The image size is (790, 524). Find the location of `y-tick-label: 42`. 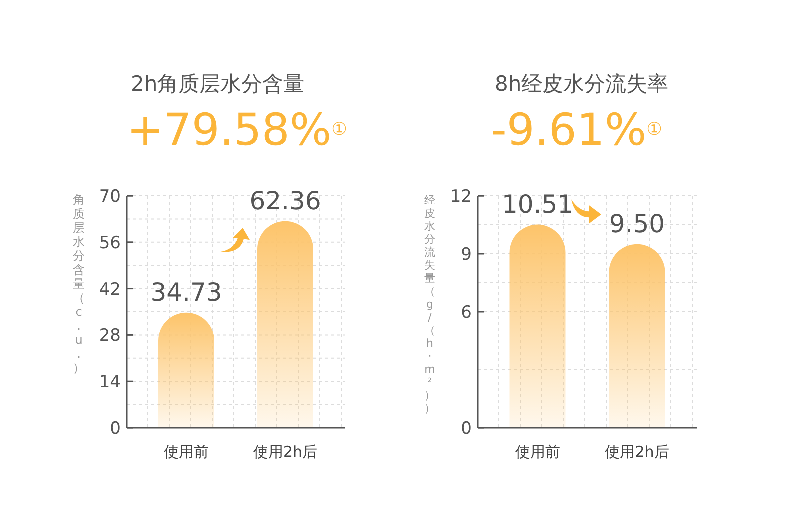

y-tick-label: 42 is located at coordinates (110, 290).